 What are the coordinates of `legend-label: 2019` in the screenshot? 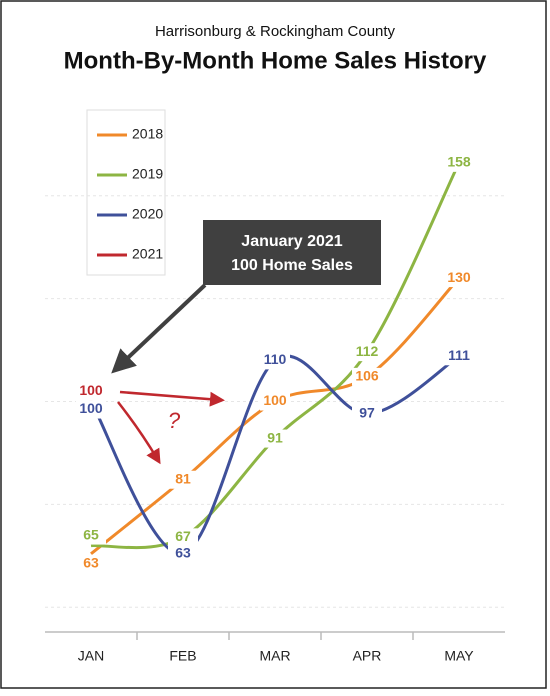 It's located at (147, 174).